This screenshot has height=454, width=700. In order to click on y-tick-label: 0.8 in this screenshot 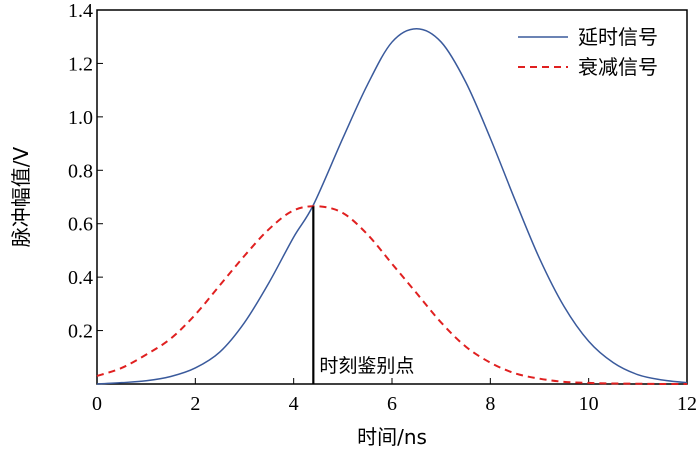, I will do `click(80, 171)`.